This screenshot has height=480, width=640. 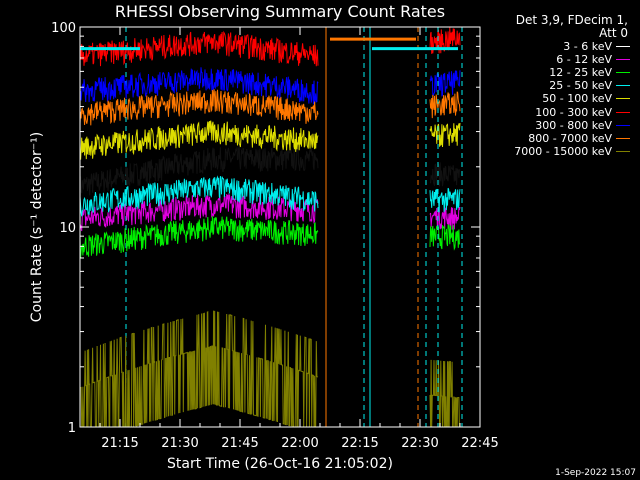 What do you see at coordinates (419, 443) in the screenshot?
I see `x-tick-label: 22:30` at bounding box center [419, 443].